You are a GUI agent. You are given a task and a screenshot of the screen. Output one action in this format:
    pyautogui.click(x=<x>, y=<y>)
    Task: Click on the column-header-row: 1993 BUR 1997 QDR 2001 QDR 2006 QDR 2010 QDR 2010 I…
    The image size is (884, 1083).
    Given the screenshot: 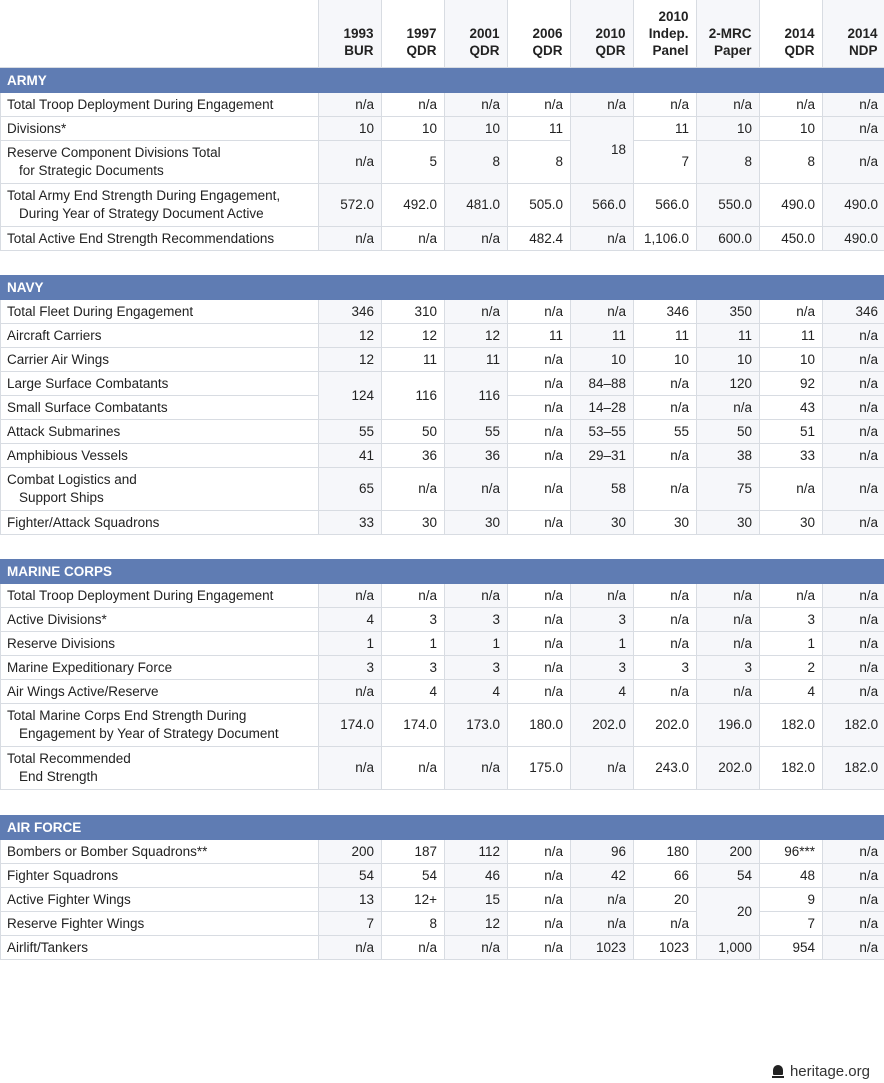 What is the action you would take?
    pyautogui.click(x=442, y=34)
    